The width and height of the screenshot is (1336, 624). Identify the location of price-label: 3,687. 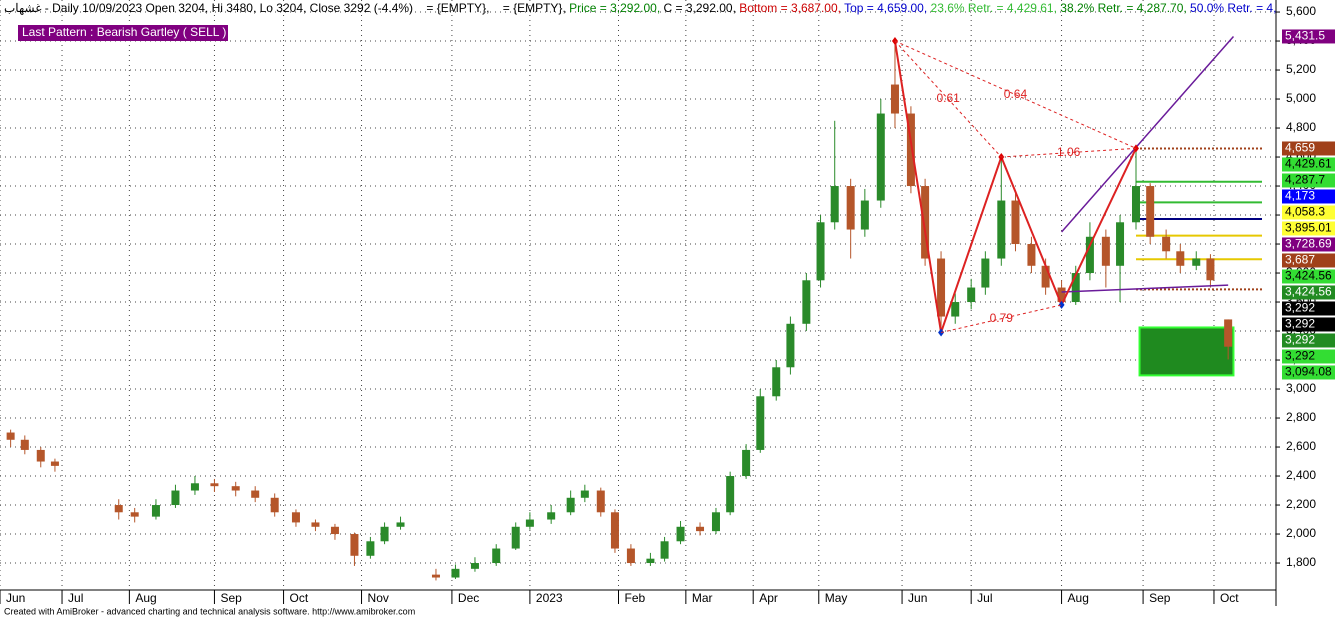
(1308, 260).